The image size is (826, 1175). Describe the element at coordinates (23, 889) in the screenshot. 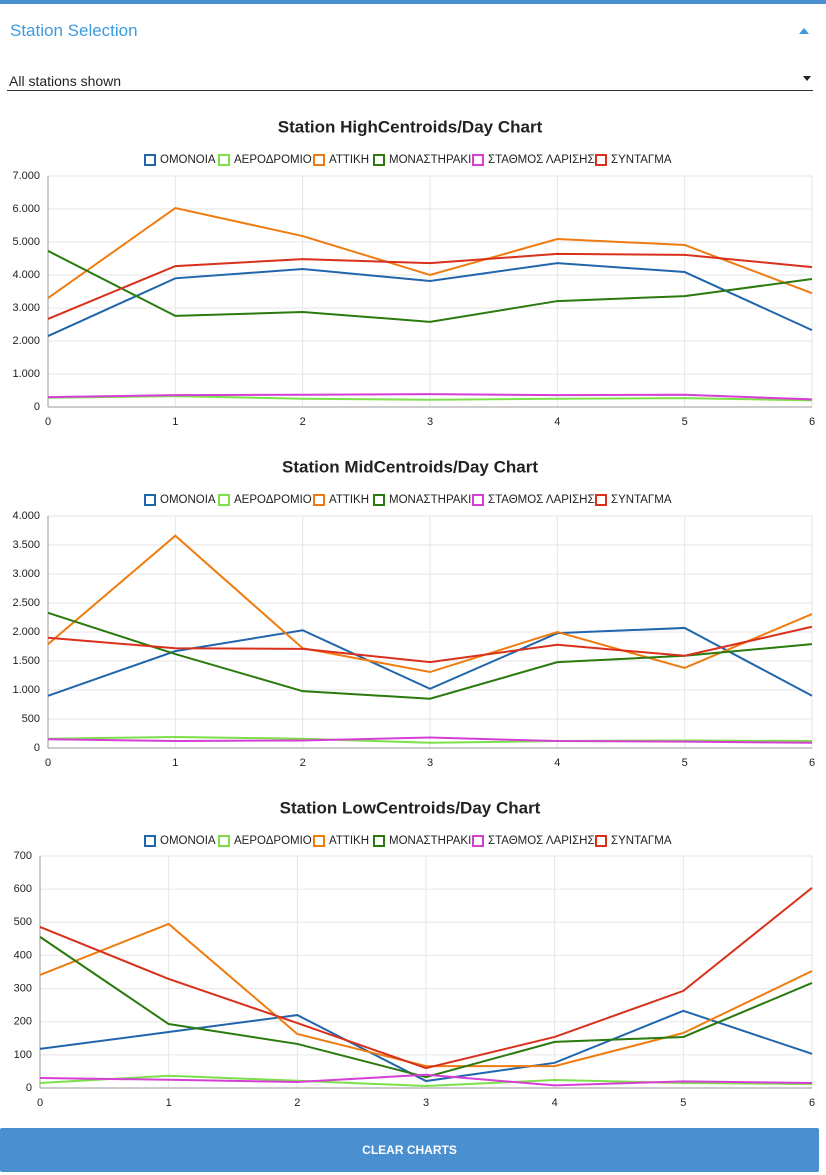

I see `y-tick-label: 600` at that location.